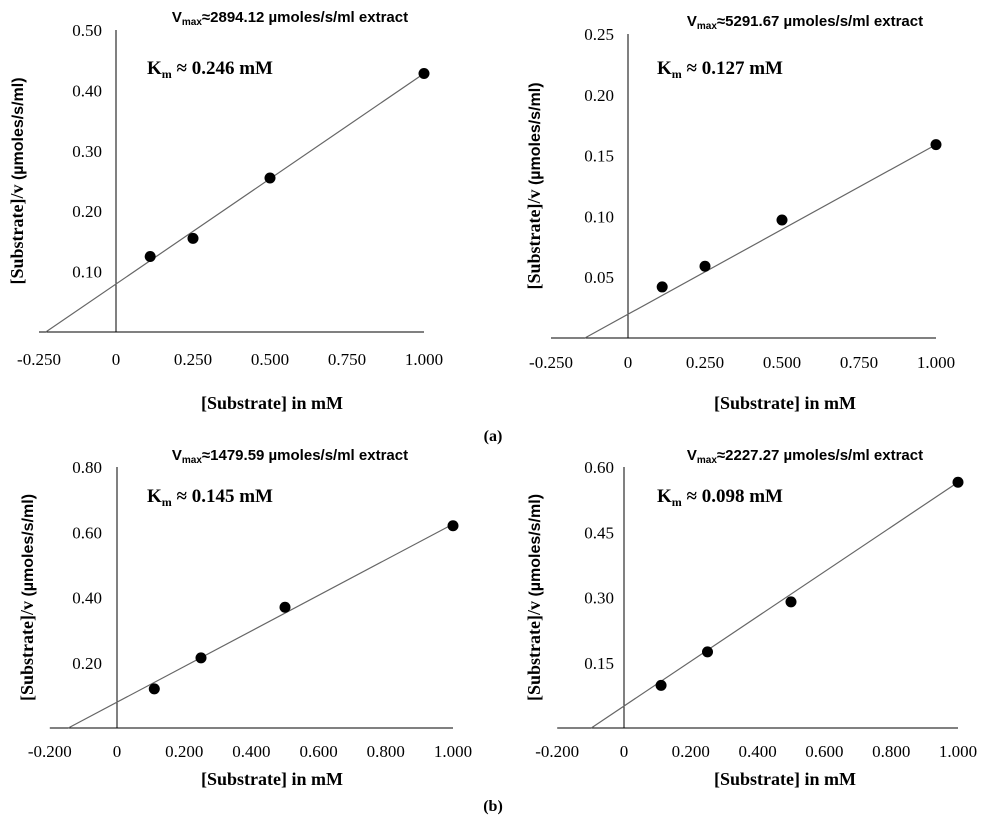 The height and width of the screenshot is (815, 987). What do you see at coordinates (87, 467) in the screenshot?
I see `y-tick-label: 0.80` at bounding box center [87, 467].